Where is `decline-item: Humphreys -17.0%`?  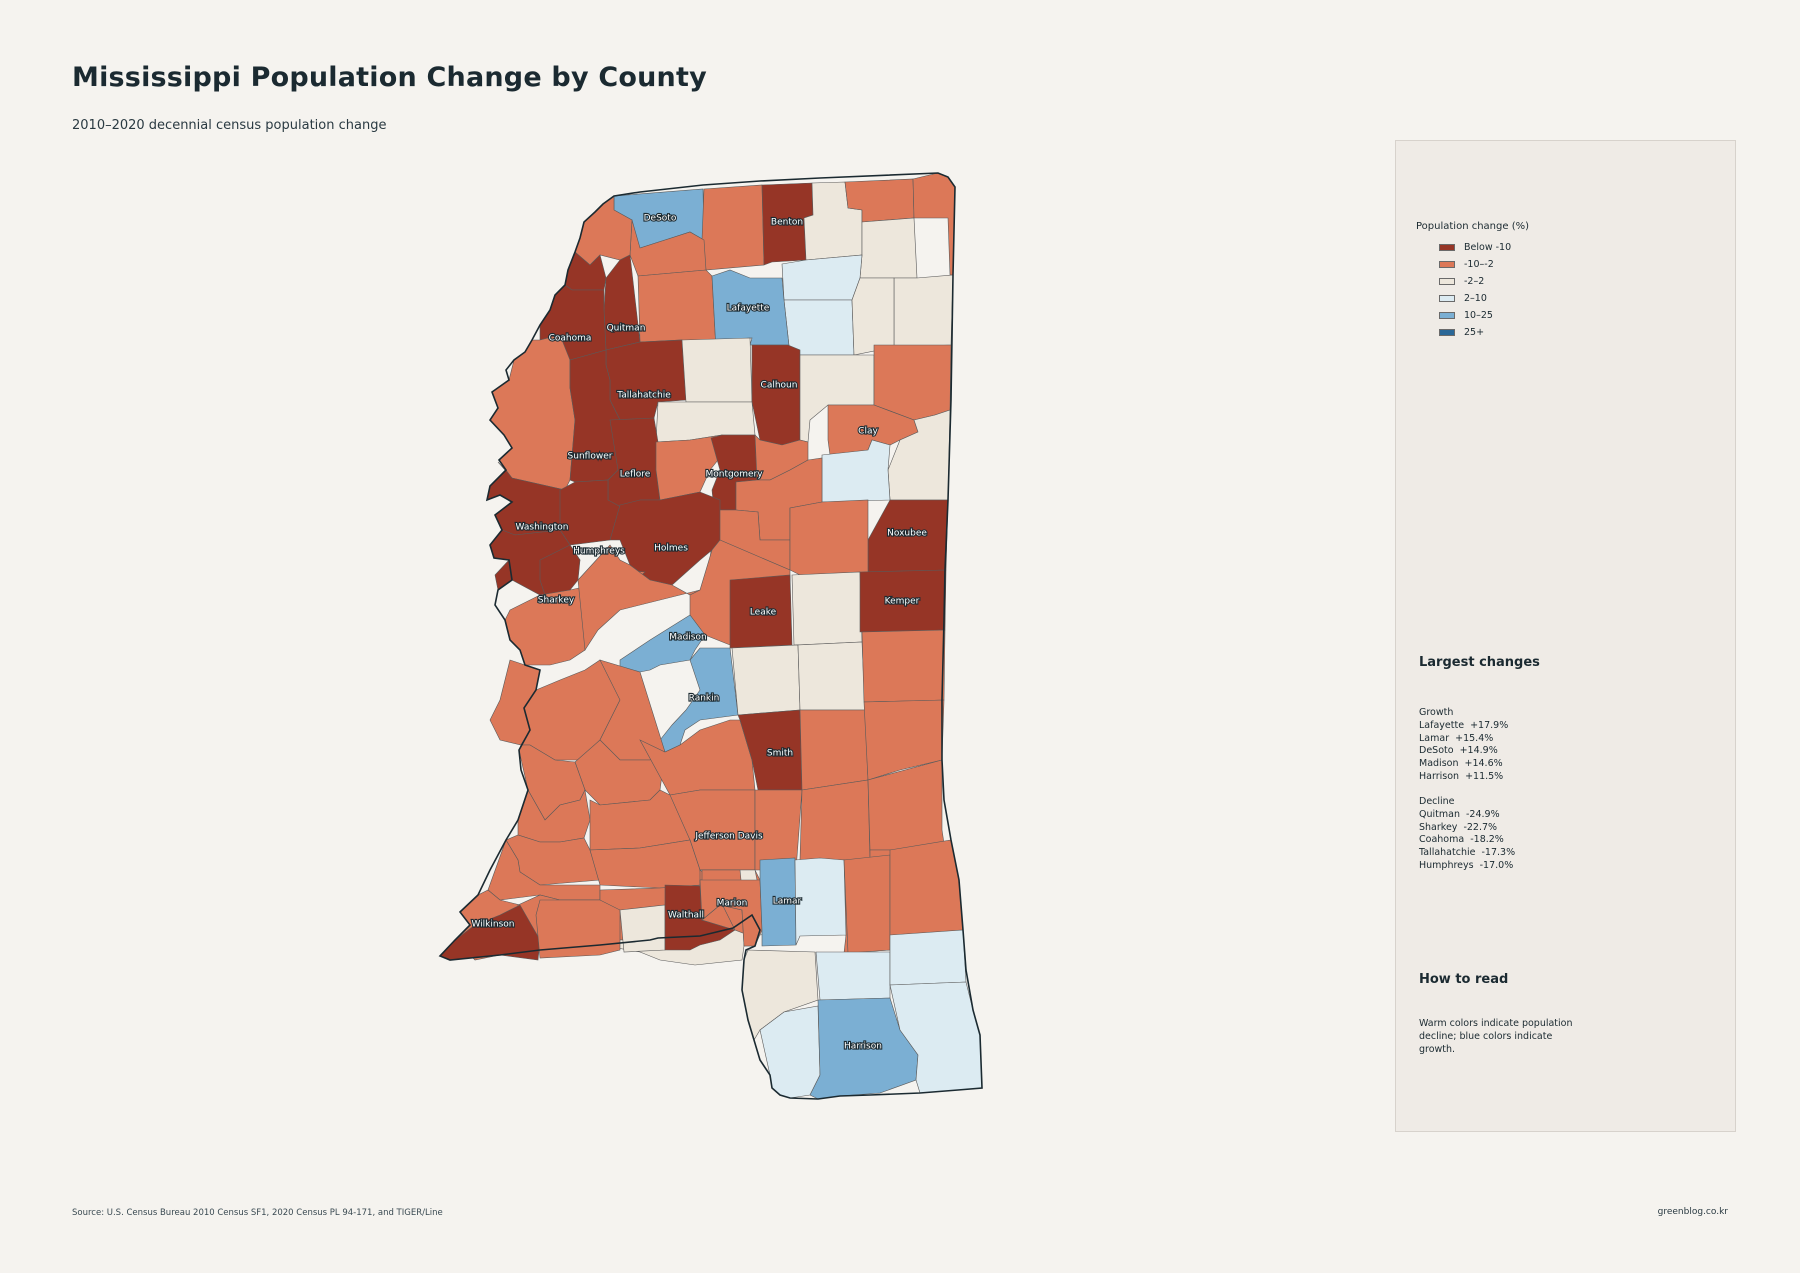 decline-item: Humphreys -17.0% is located at coordinates (1466, 865).